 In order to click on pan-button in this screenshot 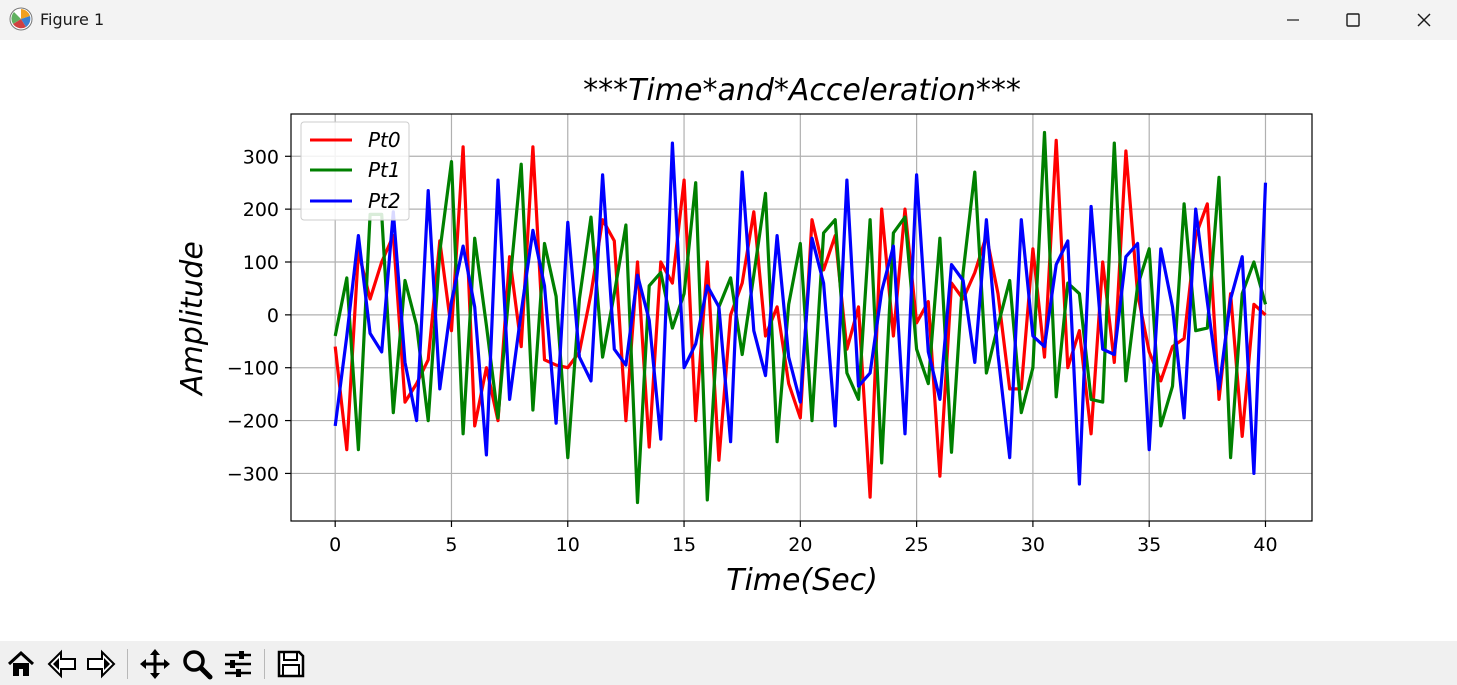, I will do `click(155, 664)`.